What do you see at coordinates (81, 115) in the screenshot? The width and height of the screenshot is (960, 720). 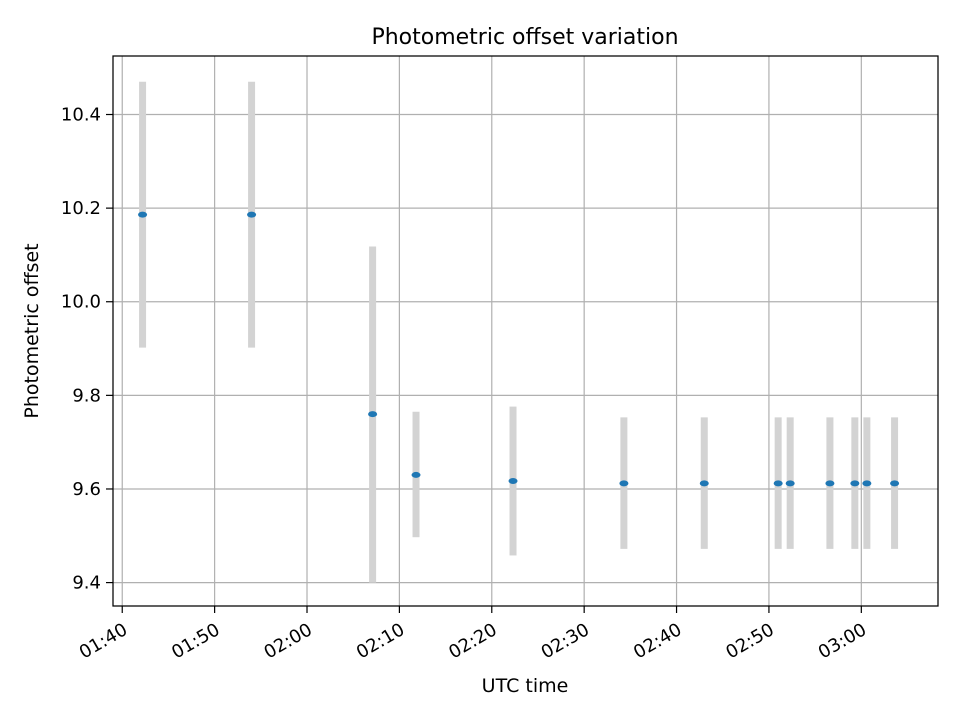 I see `y-tick-label: 10.4` at bounding box center [81, 115].